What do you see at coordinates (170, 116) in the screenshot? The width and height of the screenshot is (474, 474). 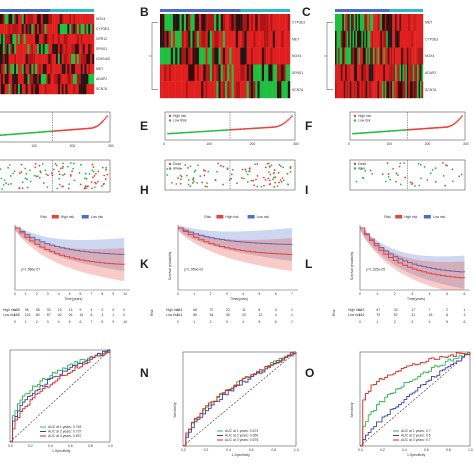 I see `legend-dot-high` at bounding box center [170, 116].